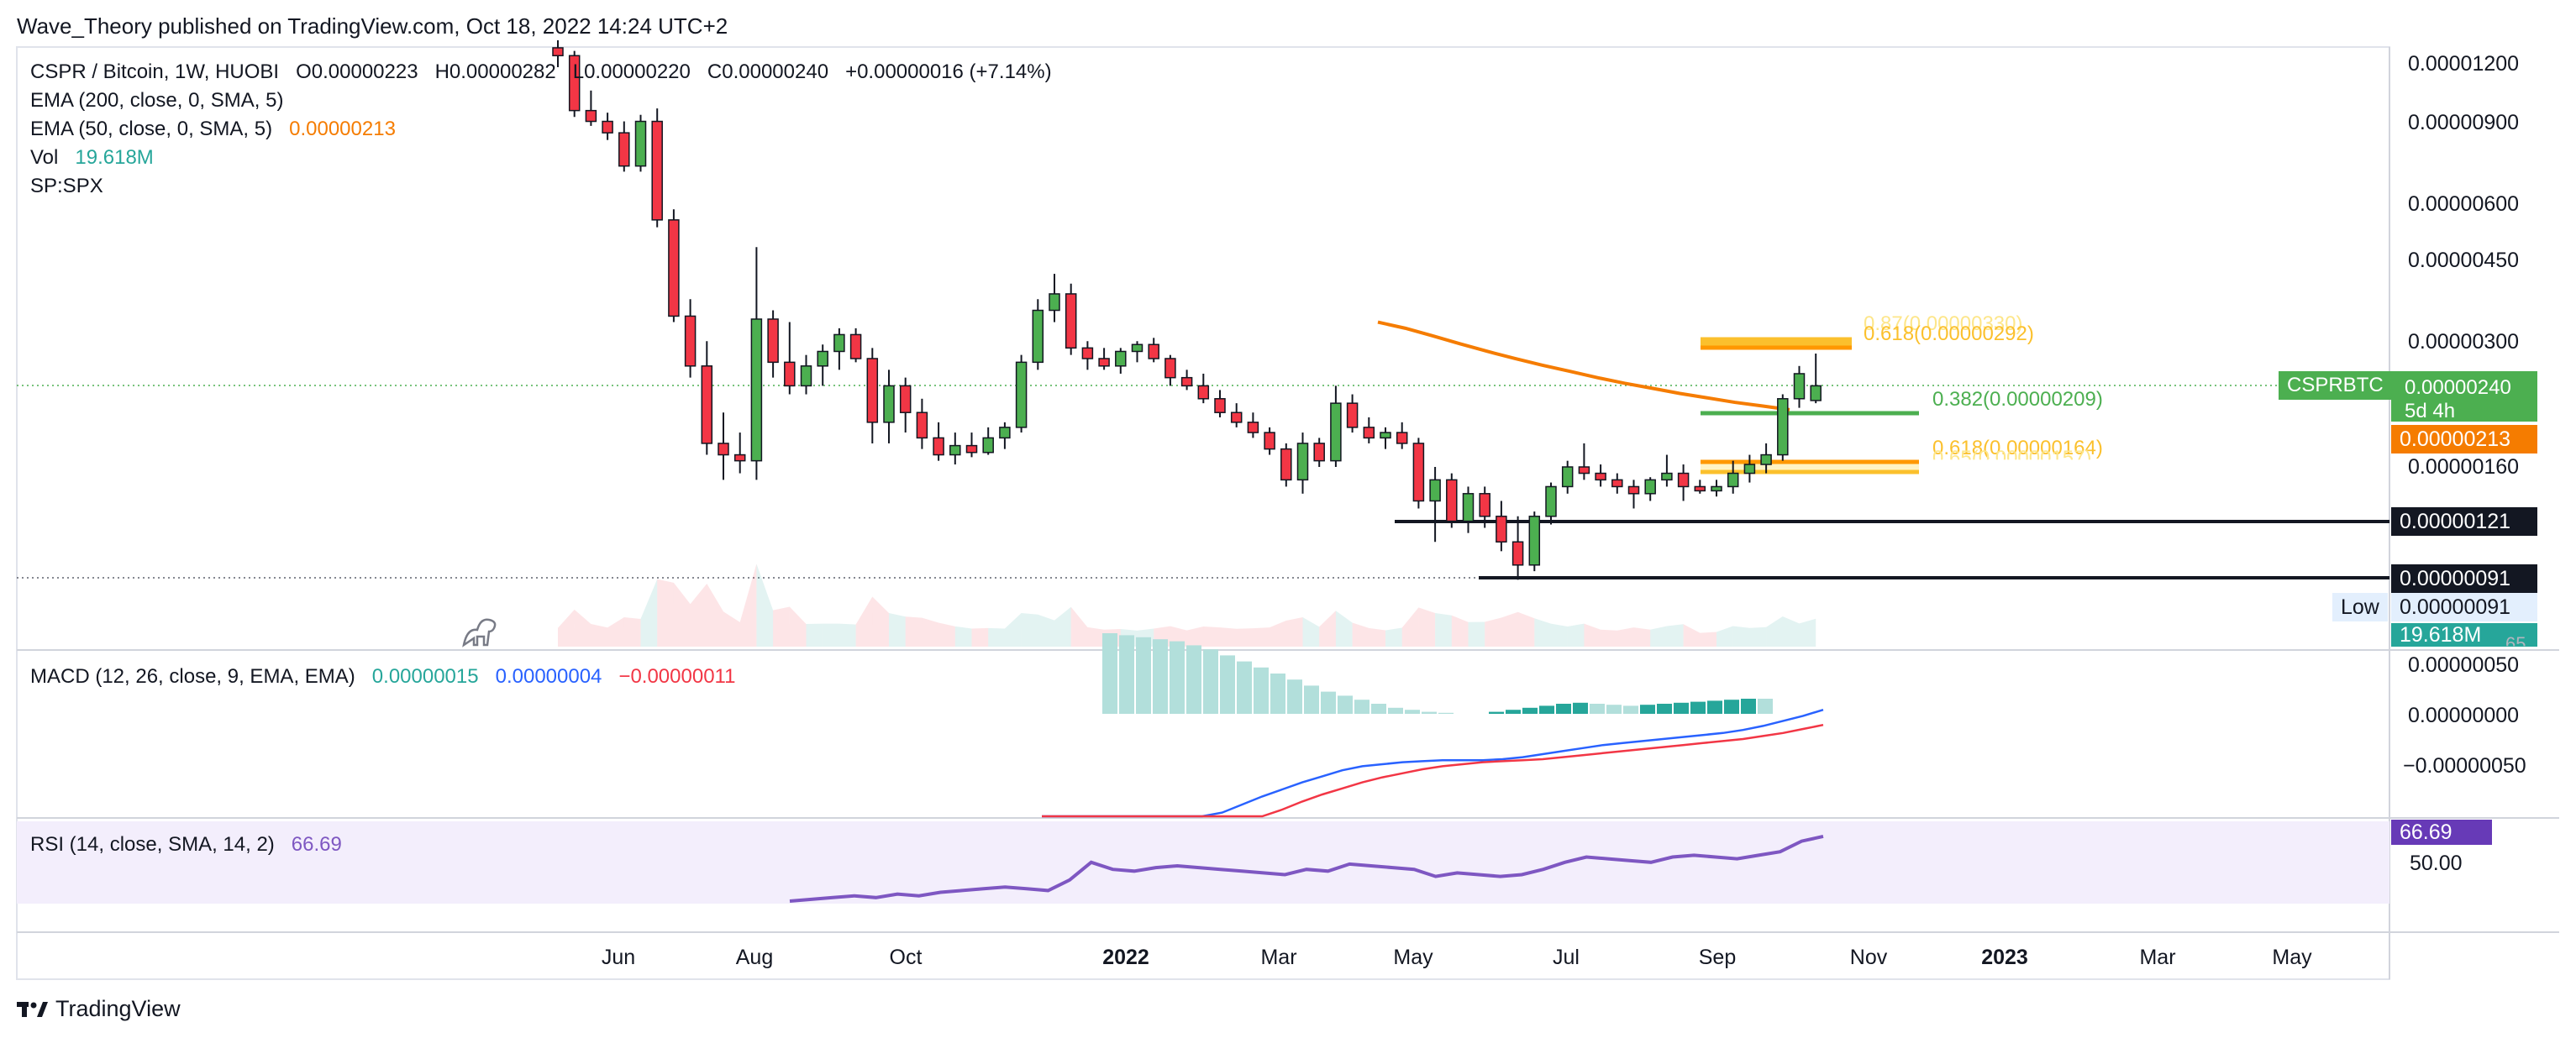 This screenshot has width=2576, height=1038. Describe the element at coordinates (32, 1009) in the screenshot. I see `tradingview-logo-icon` at that location.